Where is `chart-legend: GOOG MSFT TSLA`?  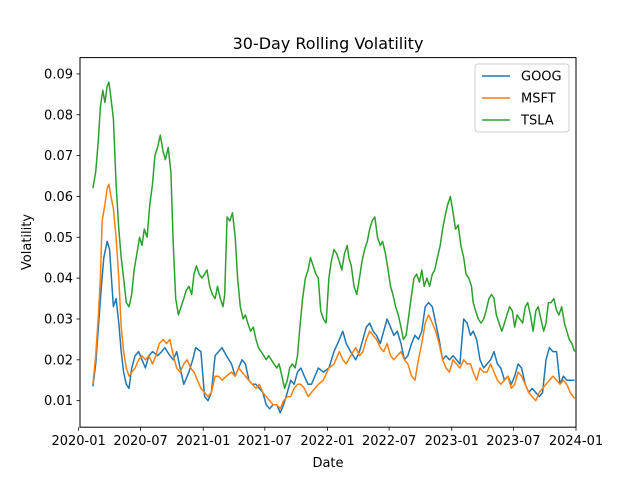
chart-legend: GOOG MSFT TSLA is located at coordinates (522, 98).